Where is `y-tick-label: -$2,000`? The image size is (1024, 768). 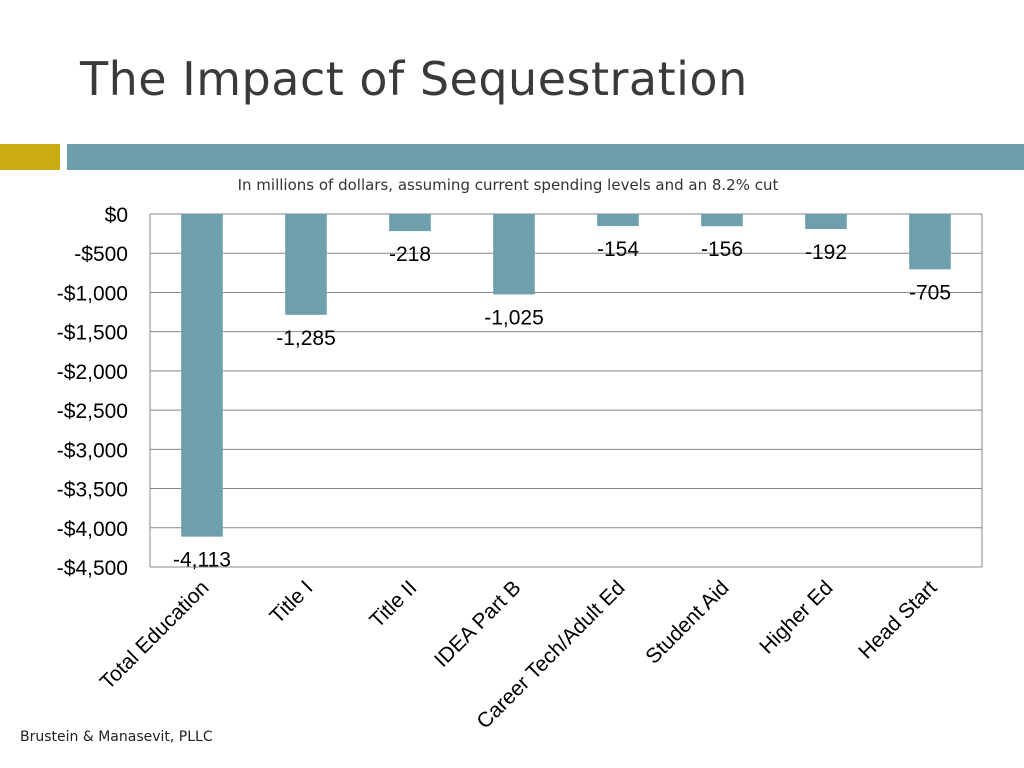 y-tick-label: -$2,000 is located at coordinates (92, 372).